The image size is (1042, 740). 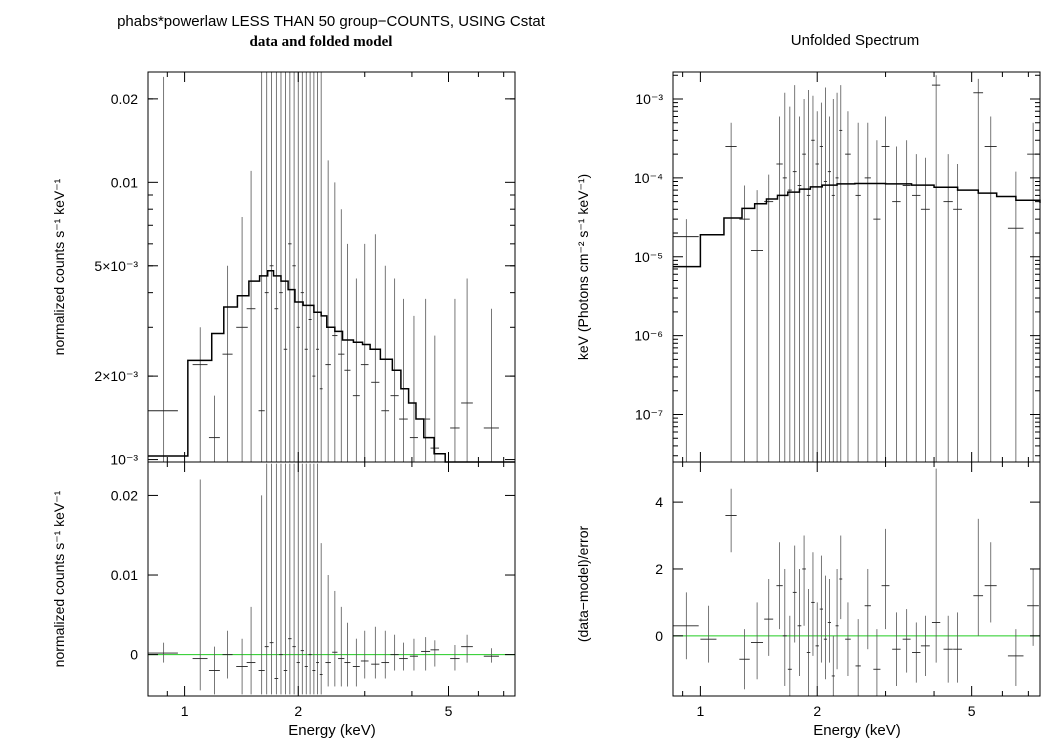 I want to click on title-right: Unfolded Spectrum, so click(x=855, y=40).